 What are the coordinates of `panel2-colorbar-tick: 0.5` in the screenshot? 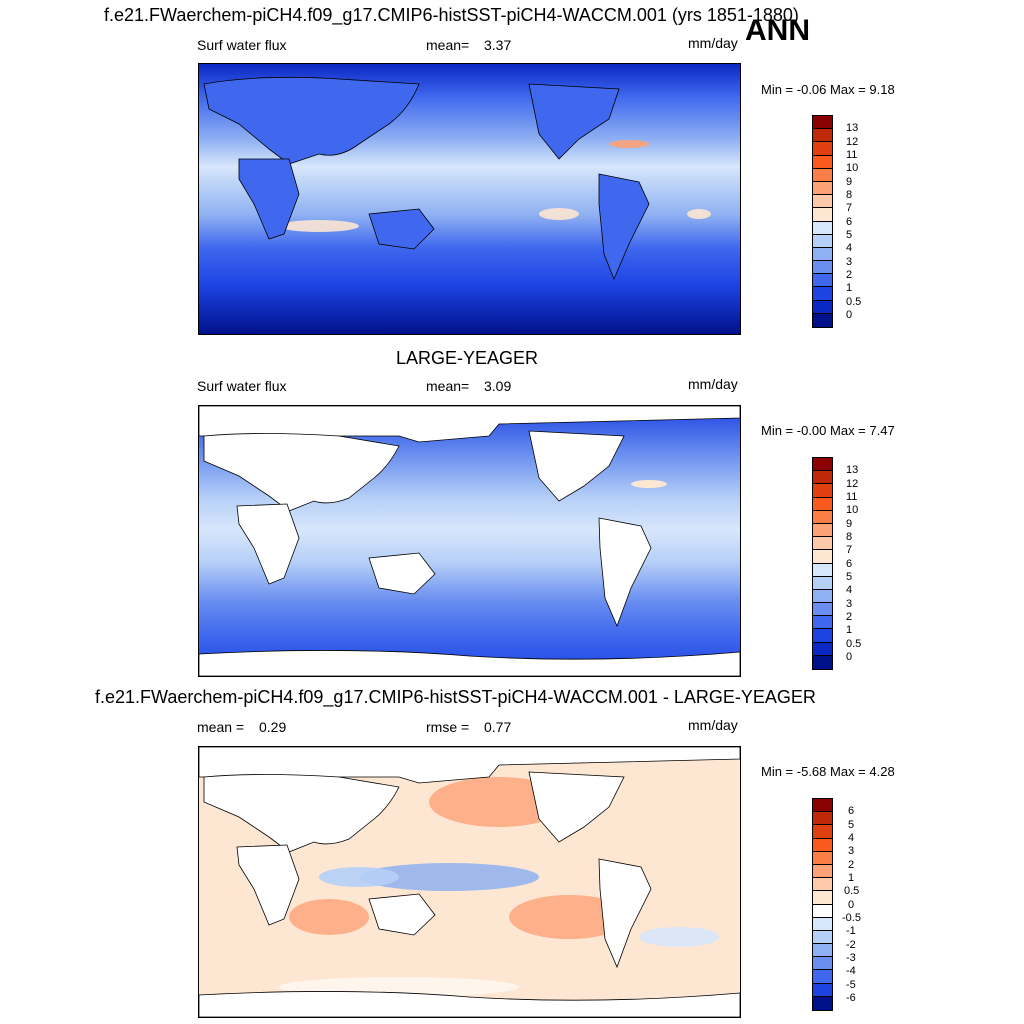 It's located at (854, 644).